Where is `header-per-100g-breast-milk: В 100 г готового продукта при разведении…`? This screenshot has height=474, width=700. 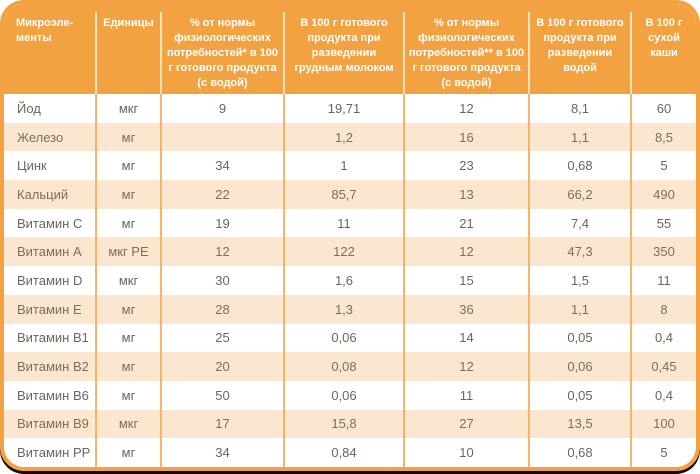
header-per-100g-breast-milk: В 100 г готового продукта при разведении… is located at coordinates (343, 49).